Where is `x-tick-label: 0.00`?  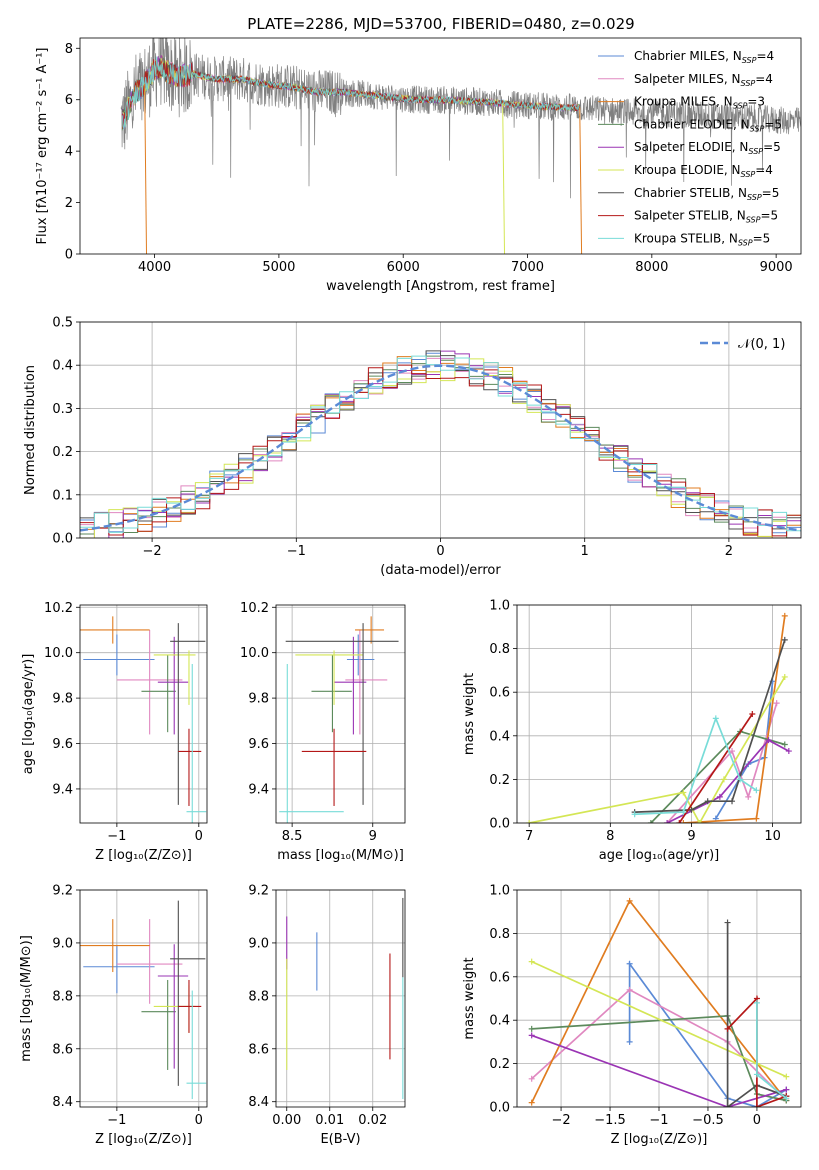 x-tick-label: 0.00 is located at coordinates (286, 1120).